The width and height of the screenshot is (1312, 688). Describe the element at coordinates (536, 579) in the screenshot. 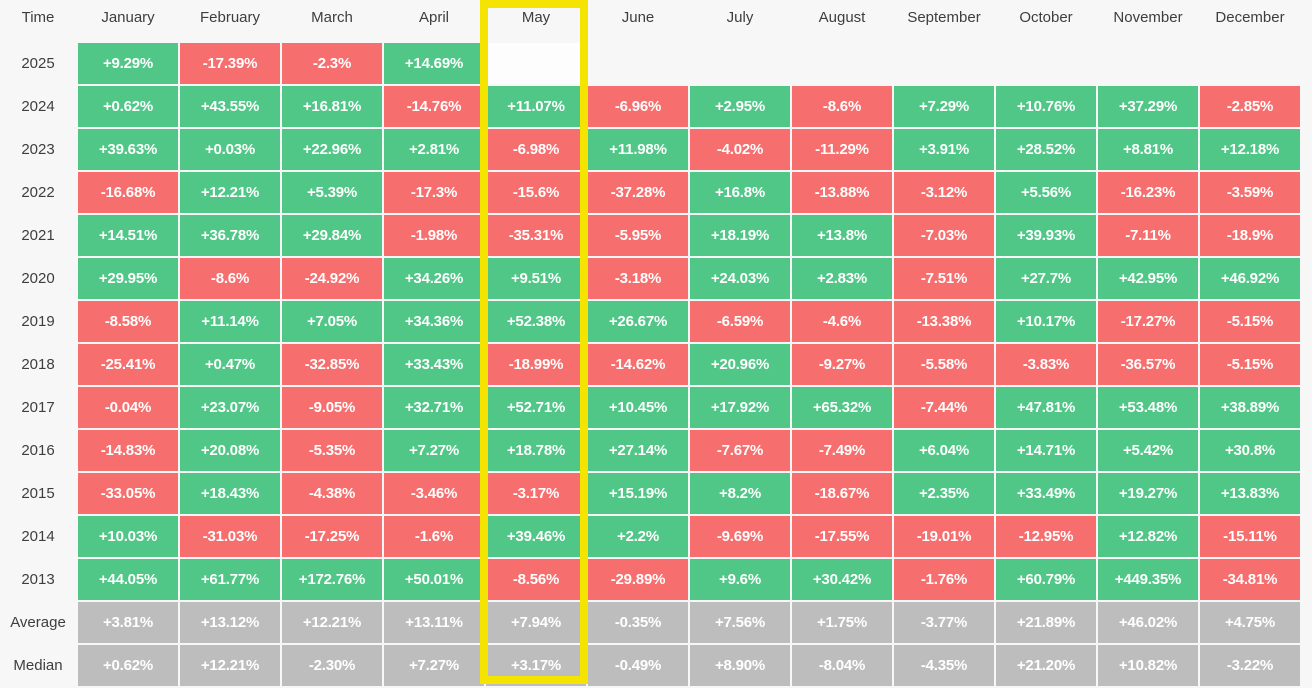

I see `cell-2013-may: -8.56%` at that location.